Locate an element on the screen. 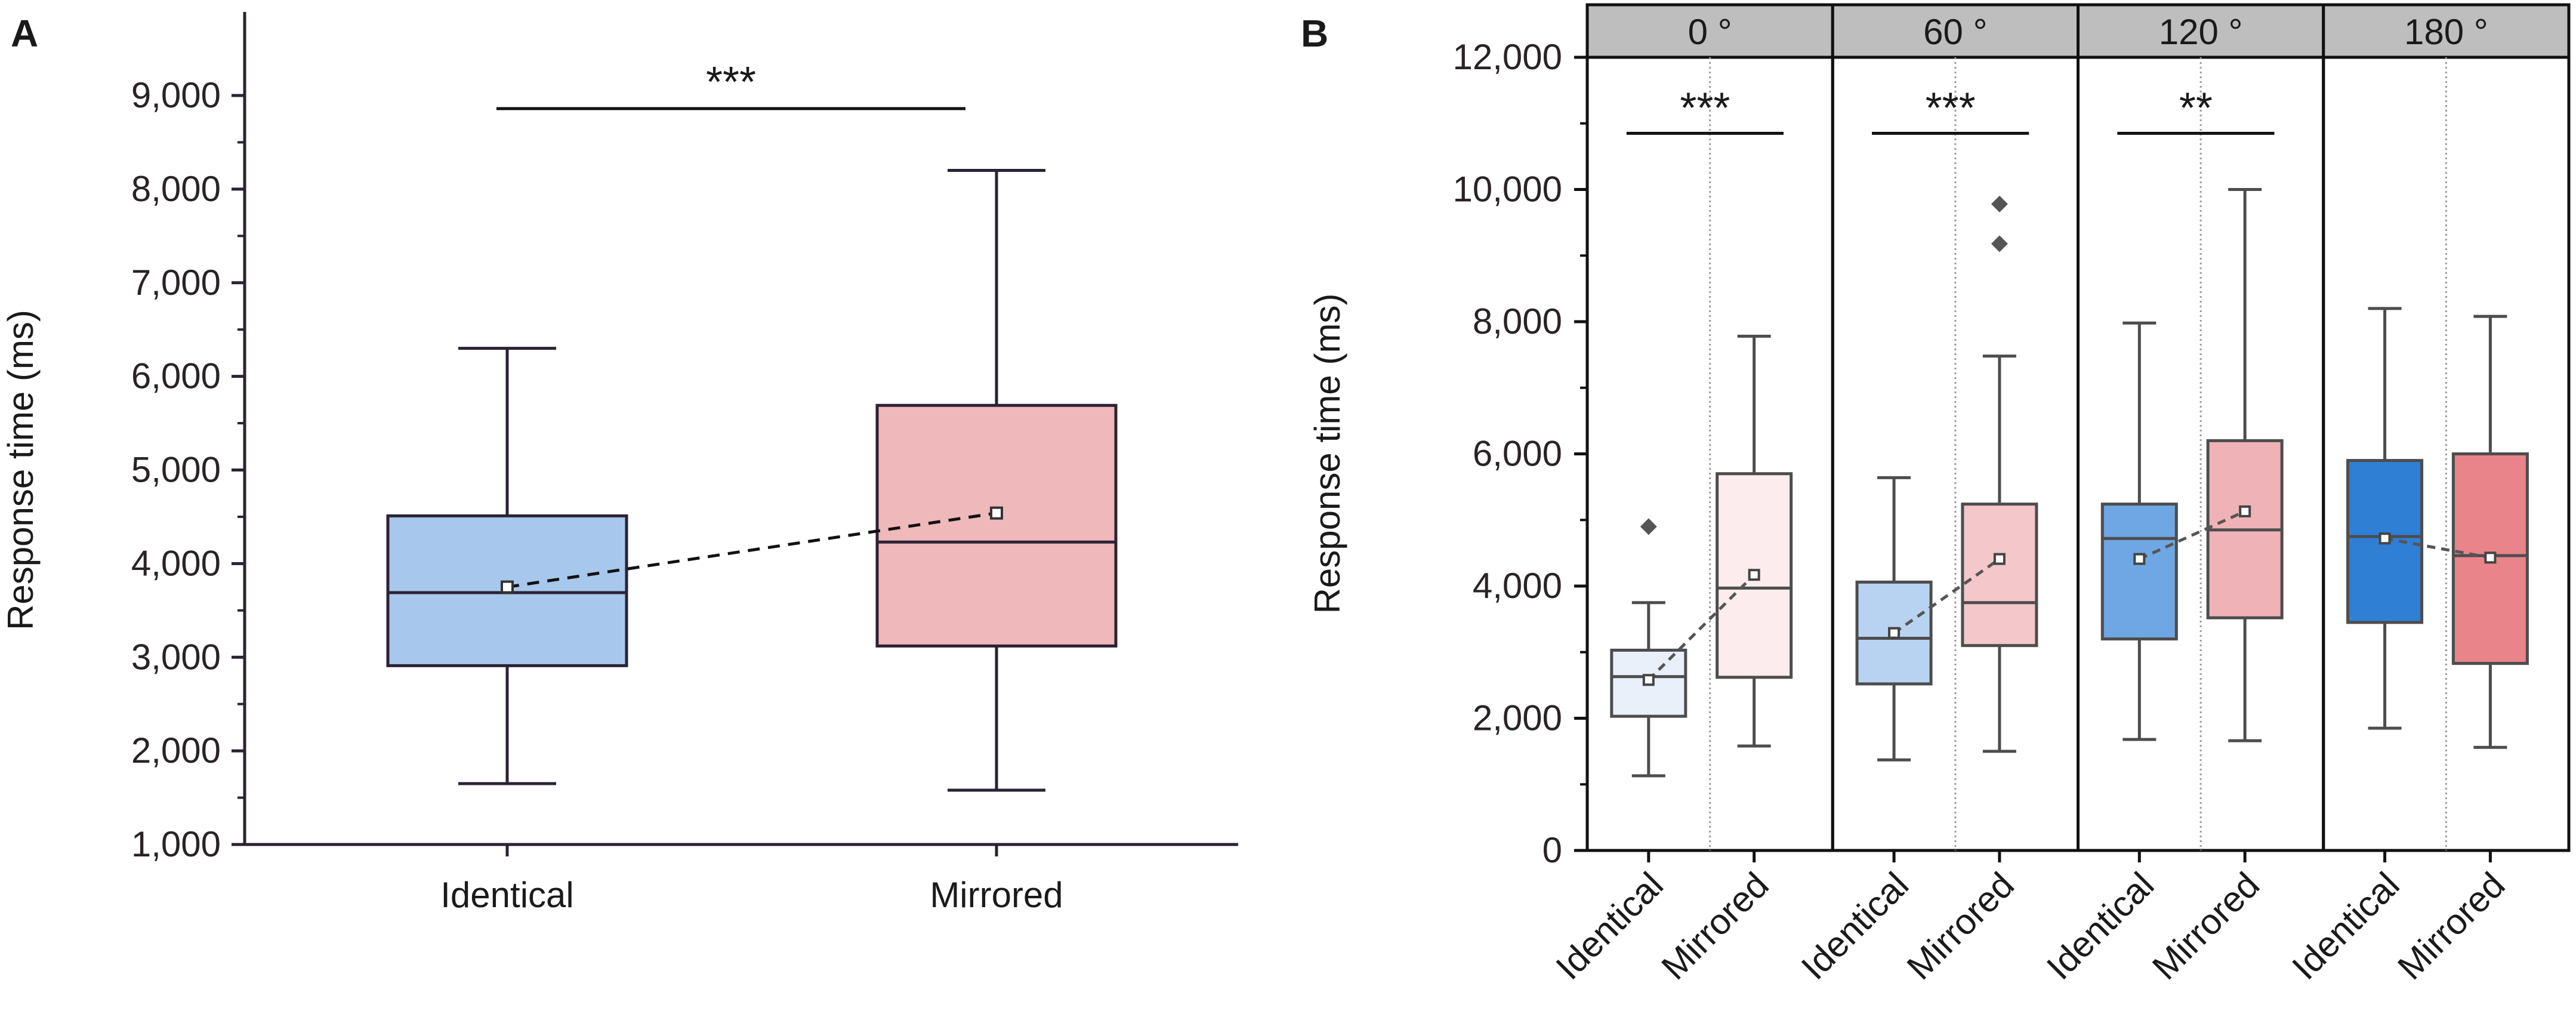 The height and width of the screenshot is (1011, 2576). facet-strip-label: 120 ° is located at coordinates (2201, 32).